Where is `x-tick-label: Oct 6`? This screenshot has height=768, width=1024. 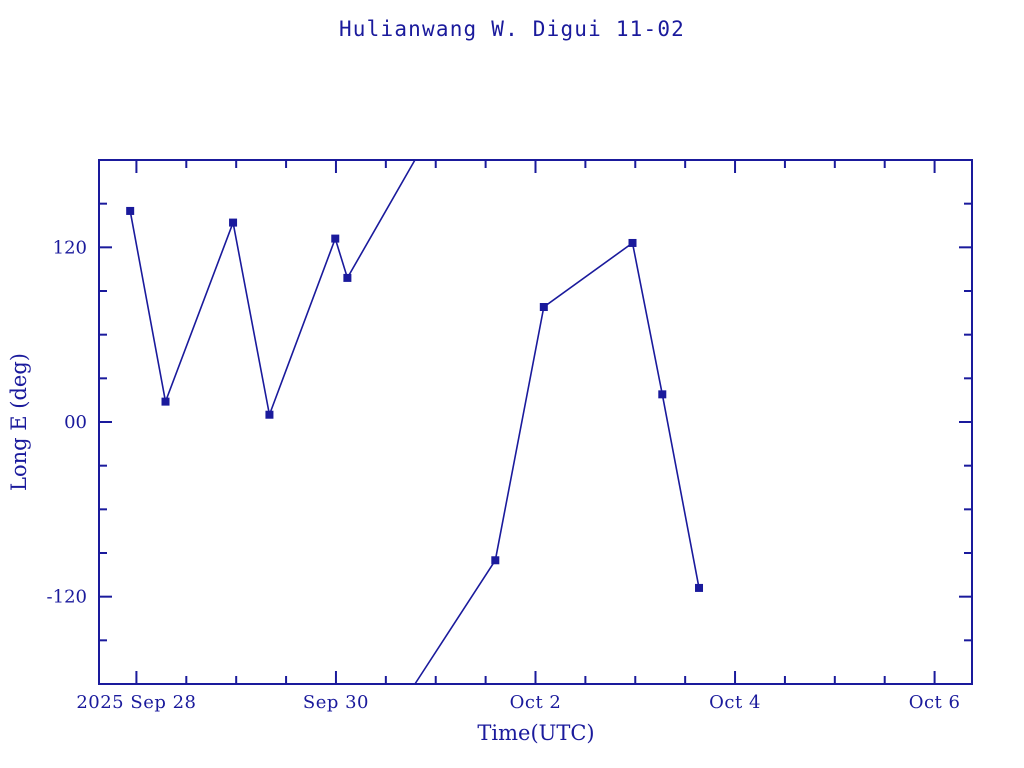
x-tick-label: Oct 6 is located at coordinates (935, 702).